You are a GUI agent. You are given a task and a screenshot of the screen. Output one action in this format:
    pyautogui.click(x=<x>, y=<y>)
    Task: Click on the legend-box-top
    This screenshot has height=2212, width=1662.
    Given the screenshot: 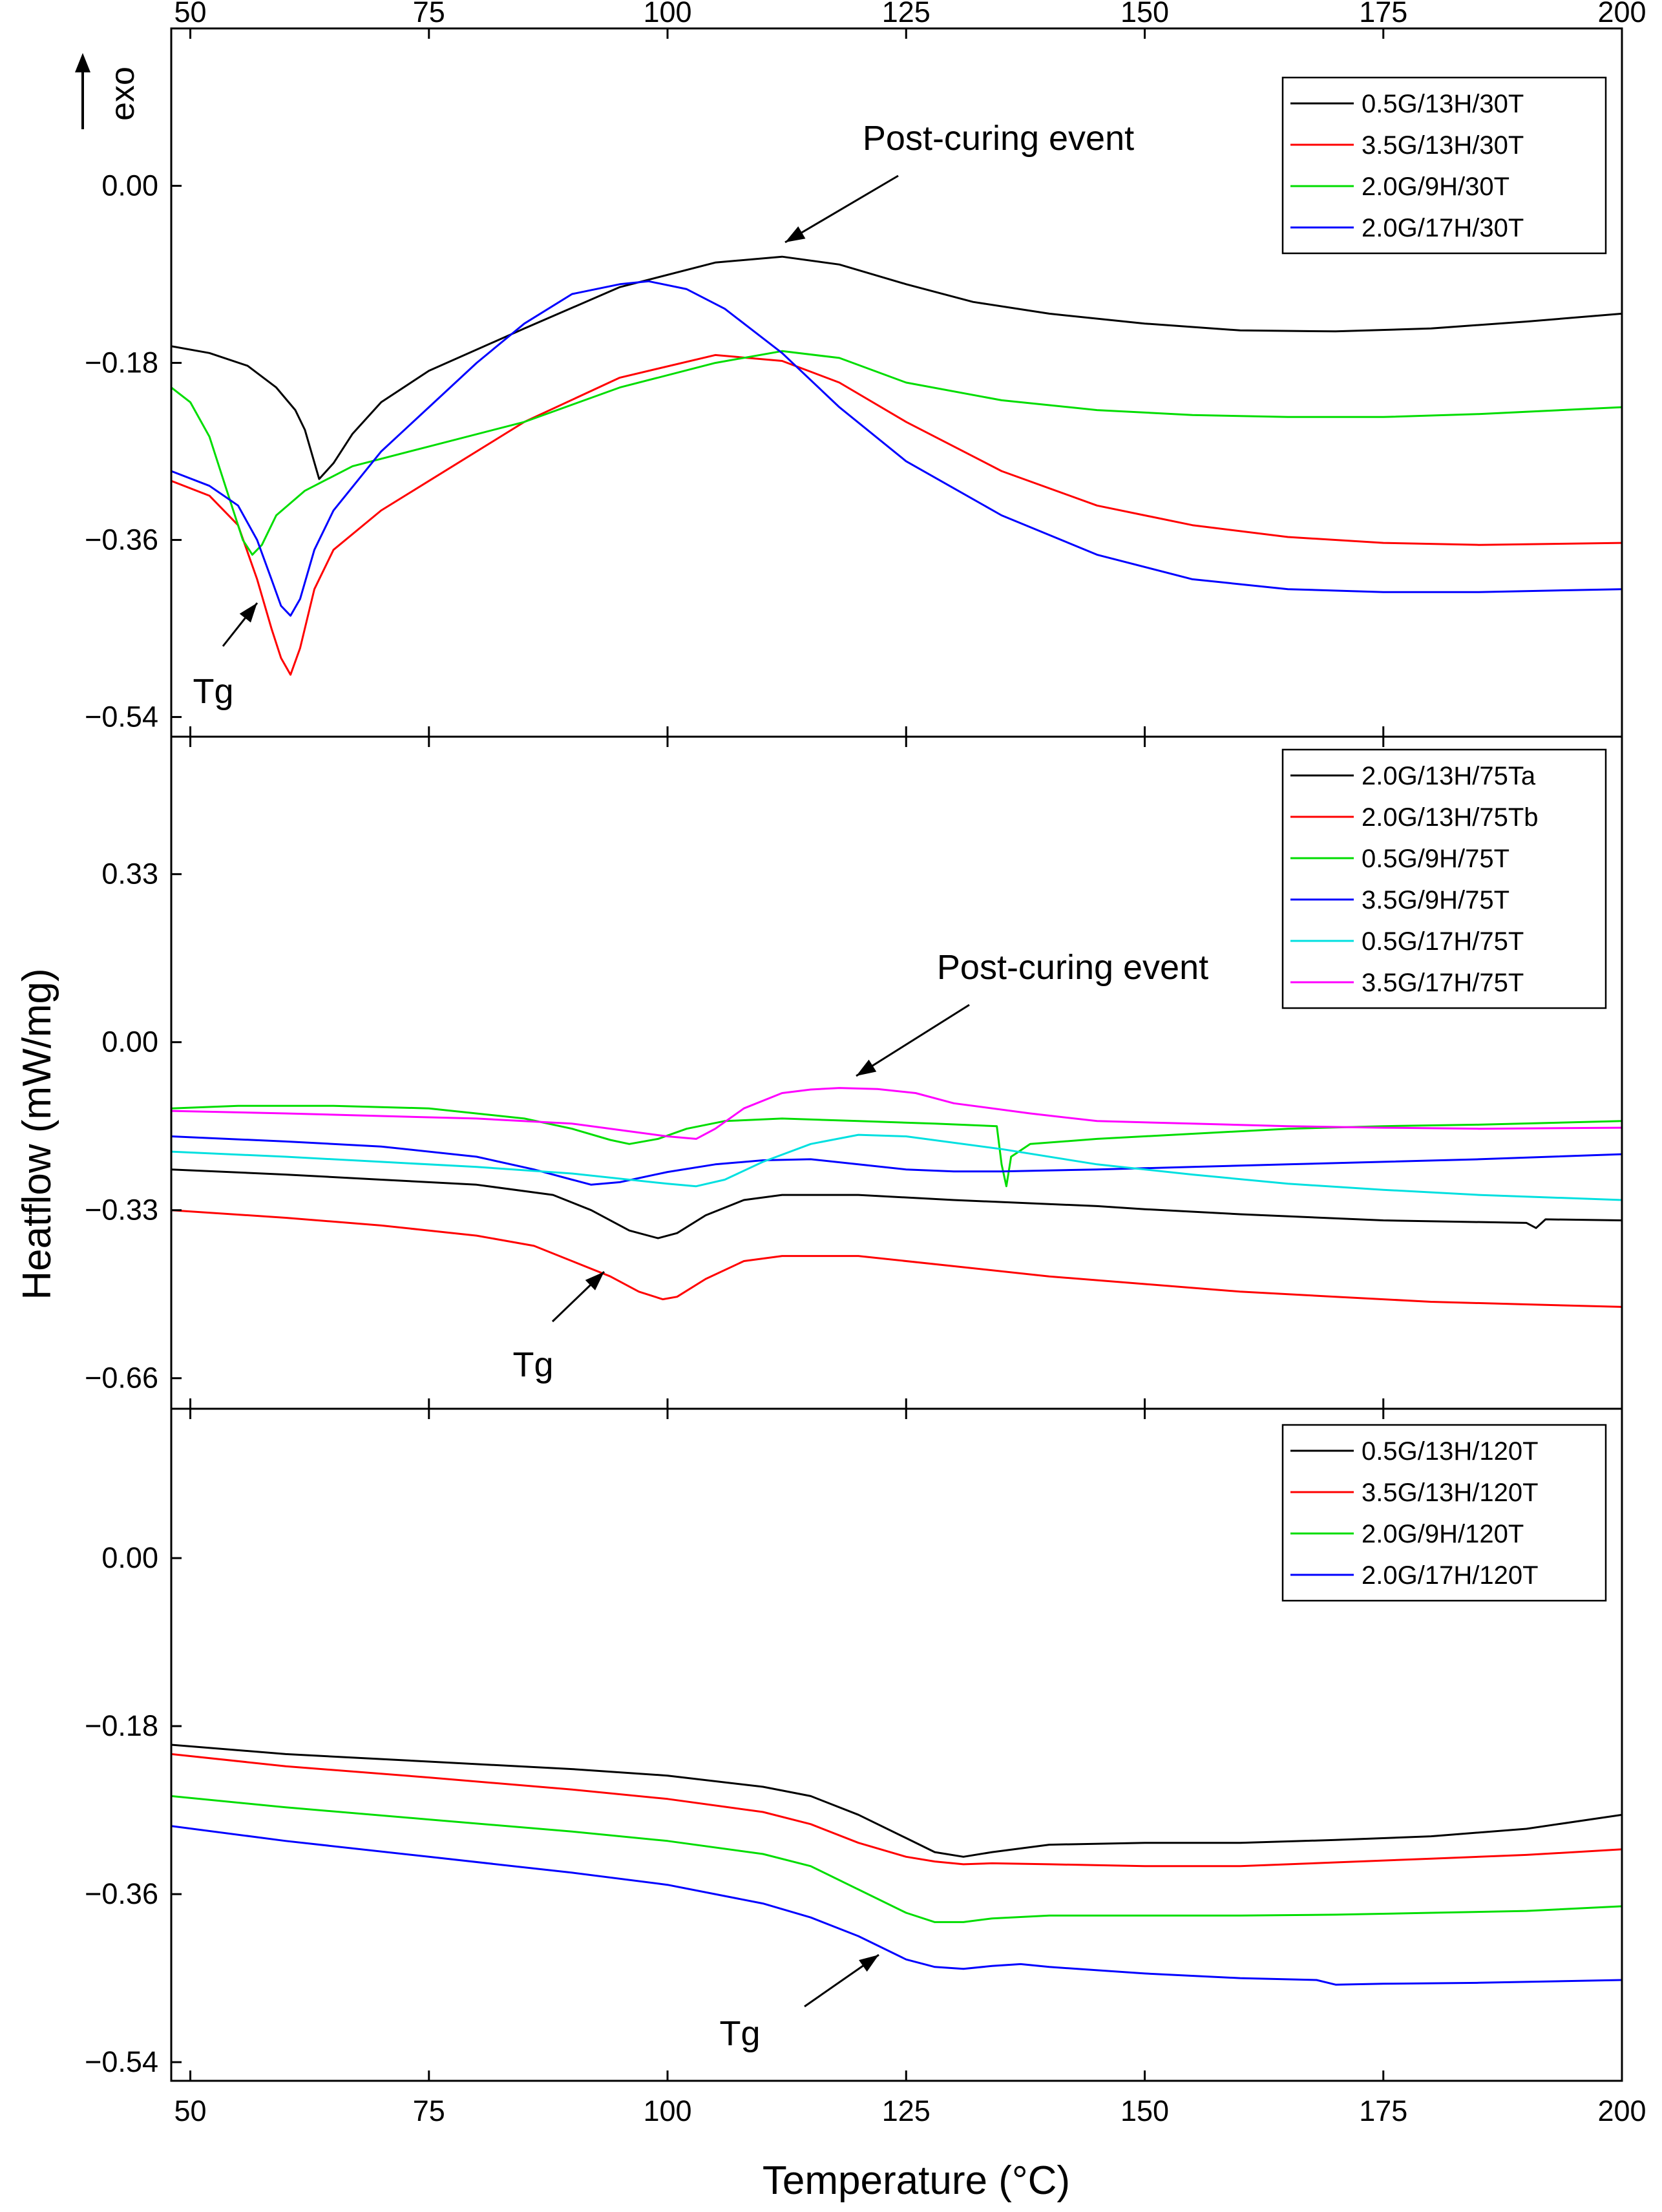 What is the action you would take?
    pyautogui.click(x=1444, y=165)
    